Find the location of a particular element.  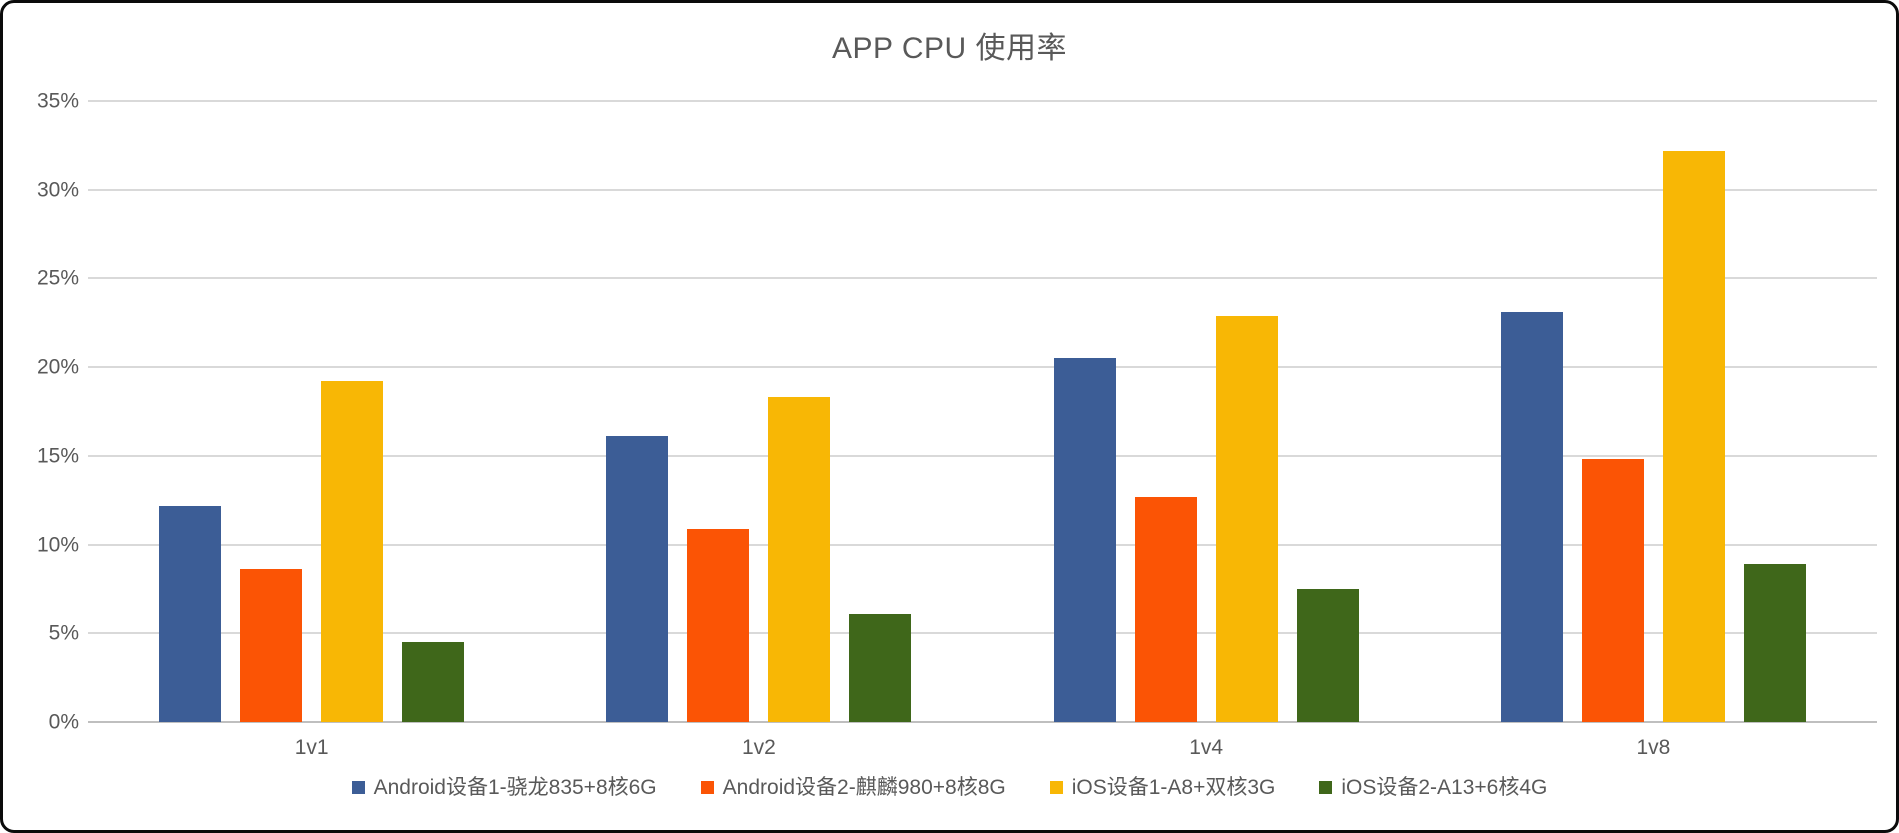

legend-label: iOS设备1-A8+双核3G is located at coordinates (1173, 787).